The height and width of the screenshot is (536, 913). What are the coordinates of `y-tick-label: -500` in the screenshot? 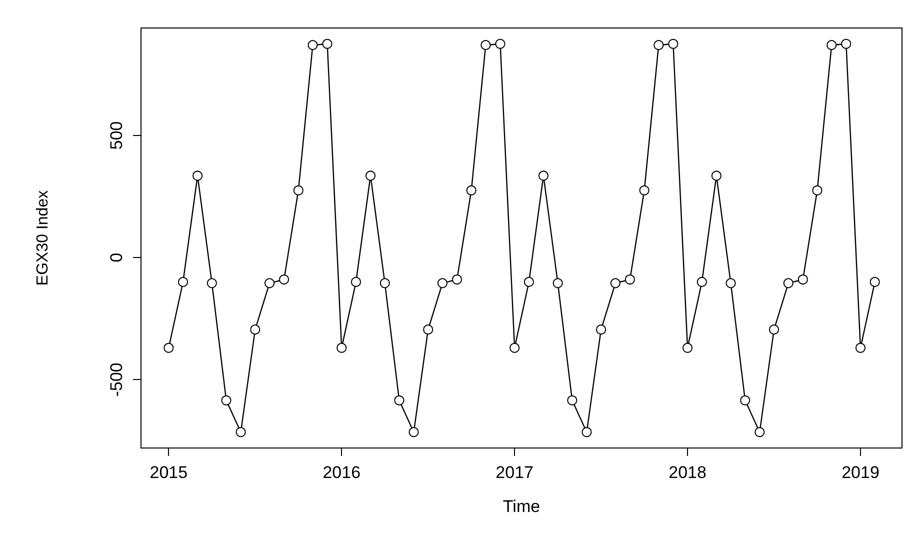 It's located at (116, 379).